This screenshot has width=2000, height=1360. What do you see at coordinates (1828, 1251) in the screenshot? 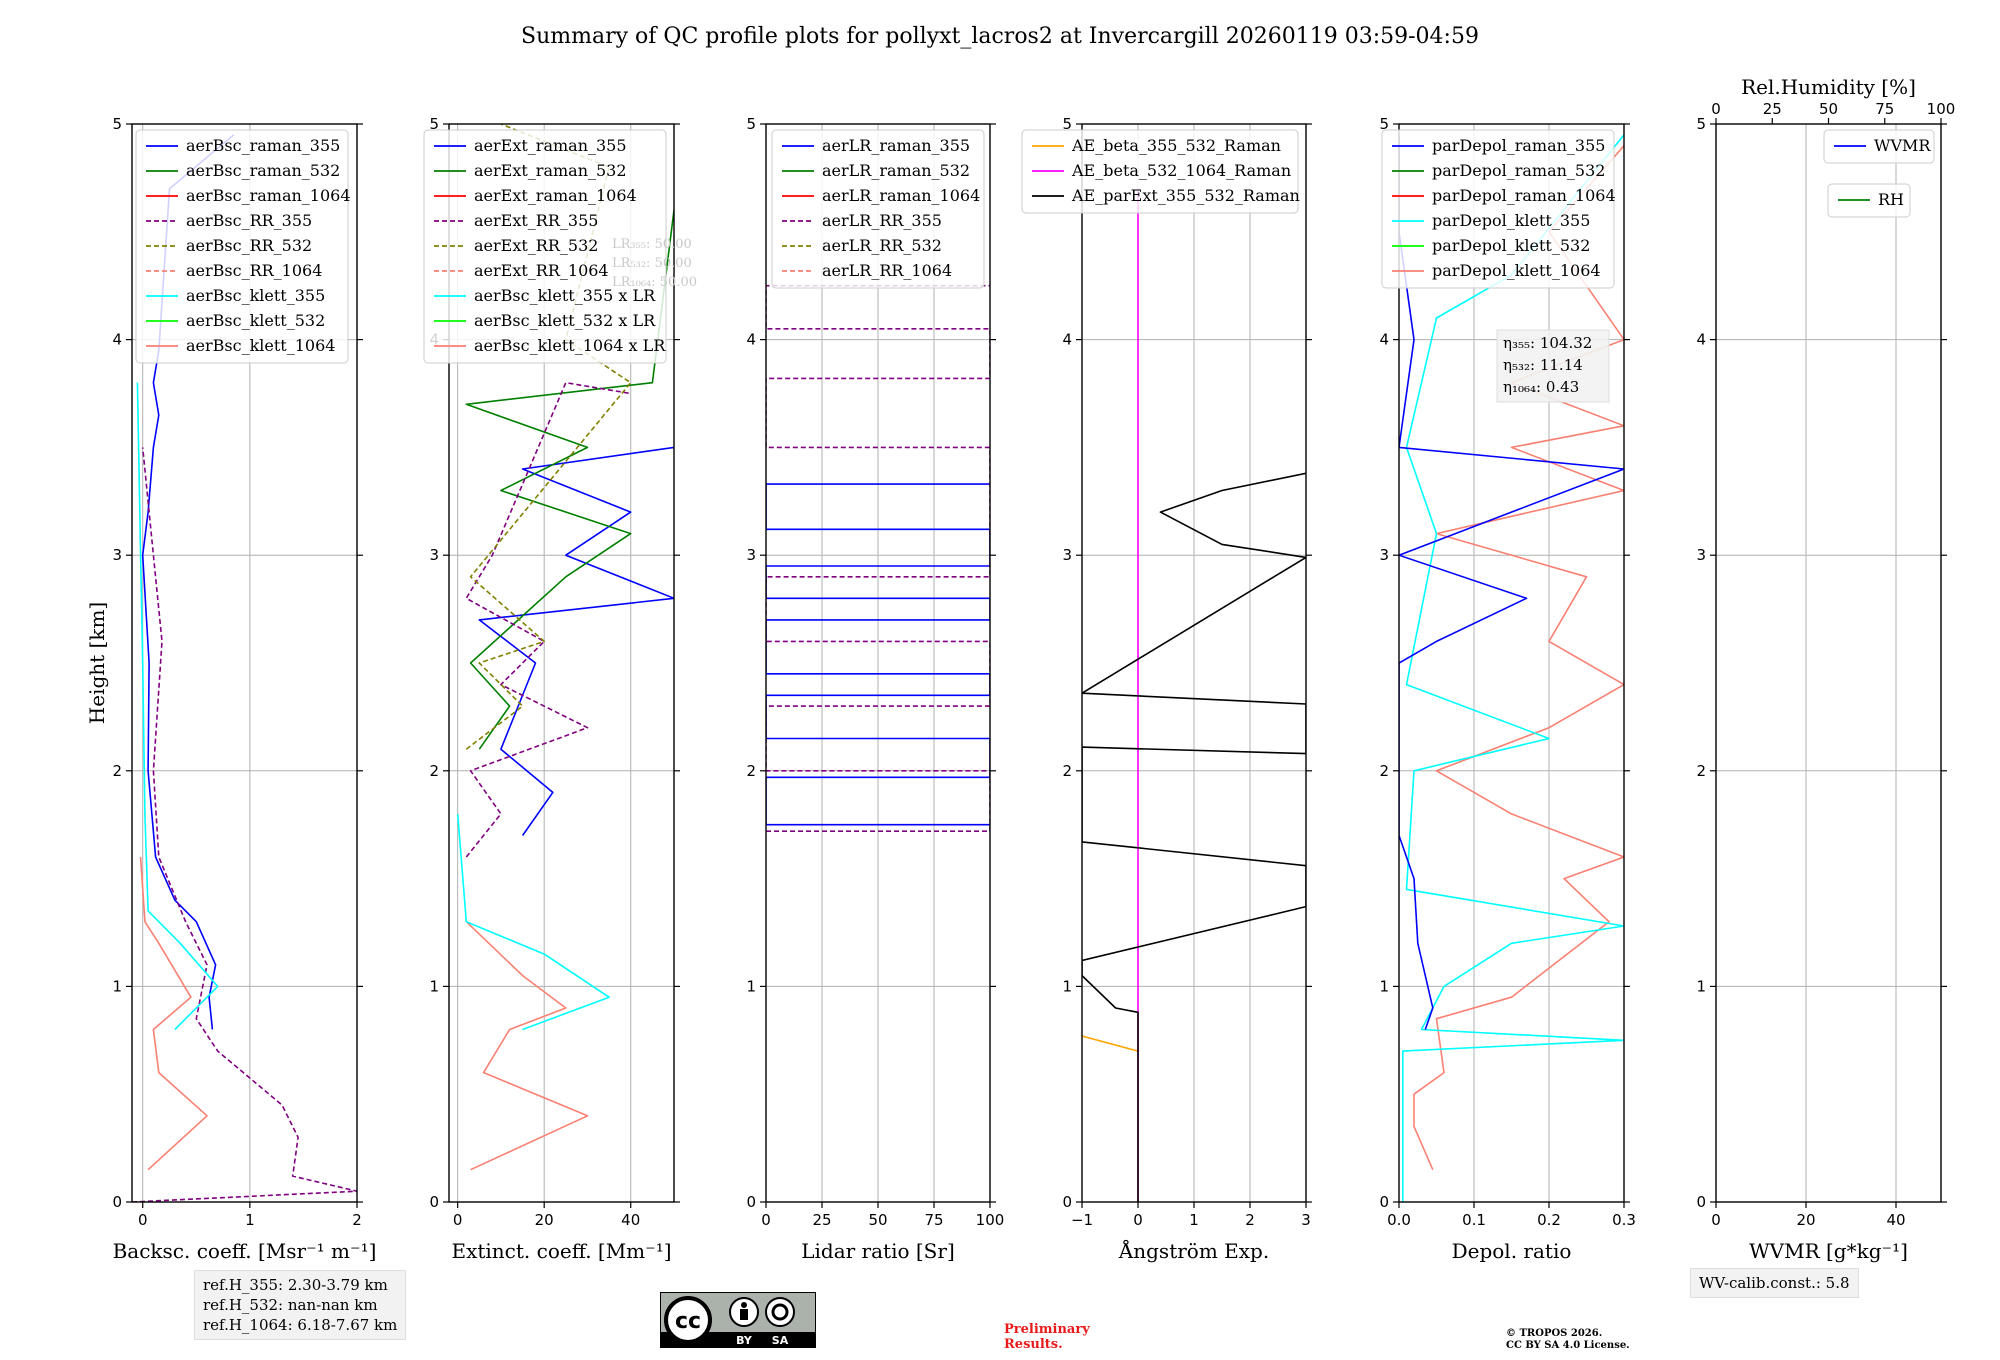
I see `x-axis-label: WVMR [g*kg⁻¹]` at bounding box center [1828, 1251].